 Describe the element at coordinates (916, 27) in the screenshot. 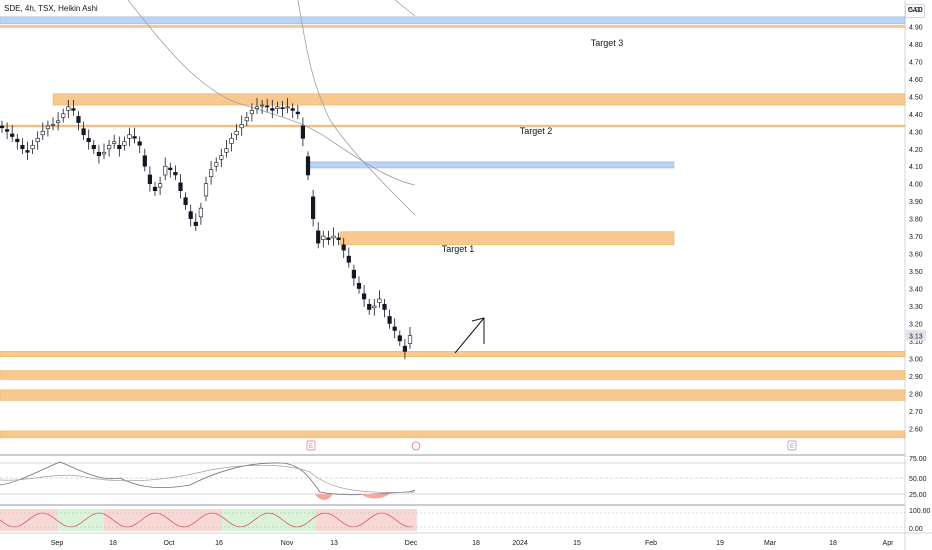

I see `price-tick-label: 4.90` at that location.